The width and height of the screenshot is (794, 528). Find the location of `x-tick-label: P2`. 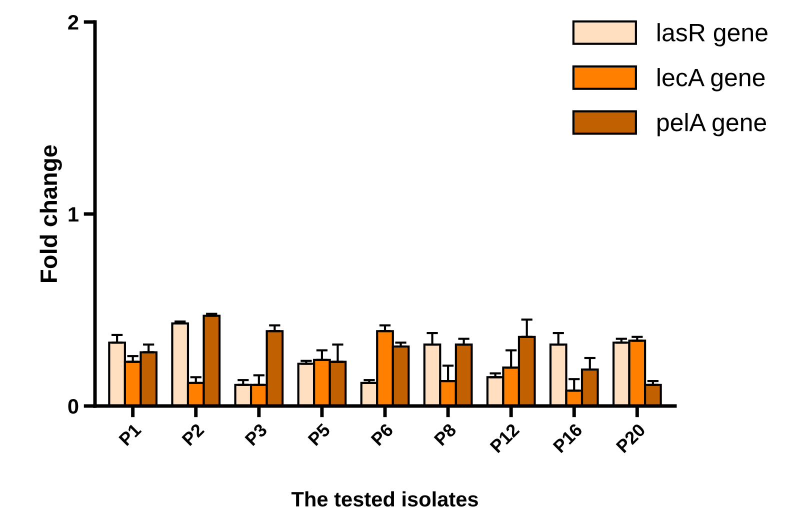

x-tick-label: P2 is located at coordinates (193, 434).